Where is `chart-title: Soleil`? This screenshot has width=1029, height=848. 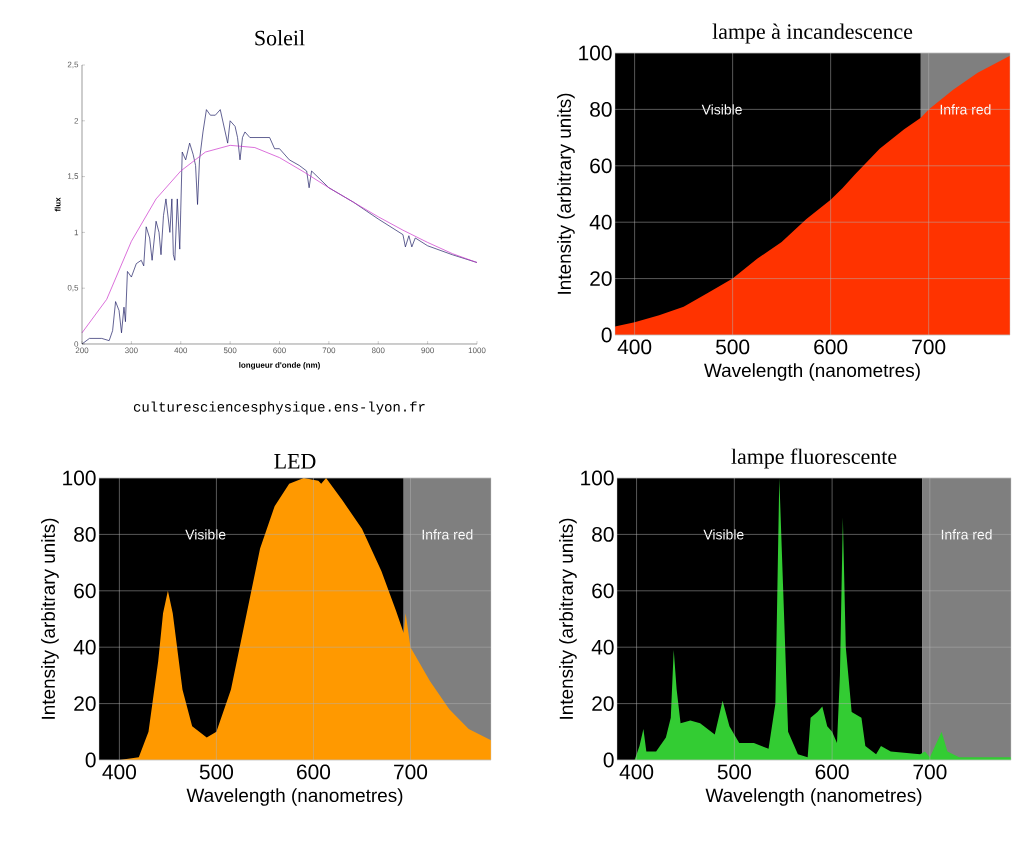 chart-title: Soleil is located at coordinates (280, 38).